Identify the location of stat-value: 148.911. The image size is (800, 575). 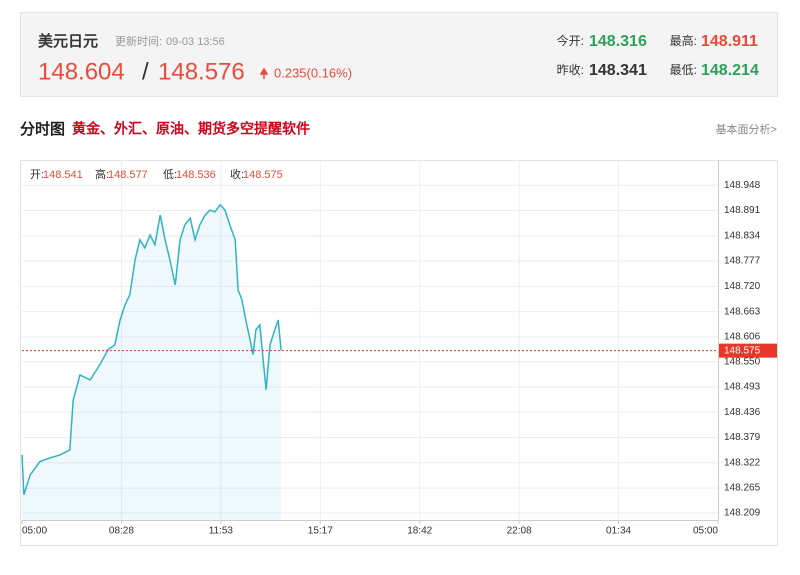
(729, 41).